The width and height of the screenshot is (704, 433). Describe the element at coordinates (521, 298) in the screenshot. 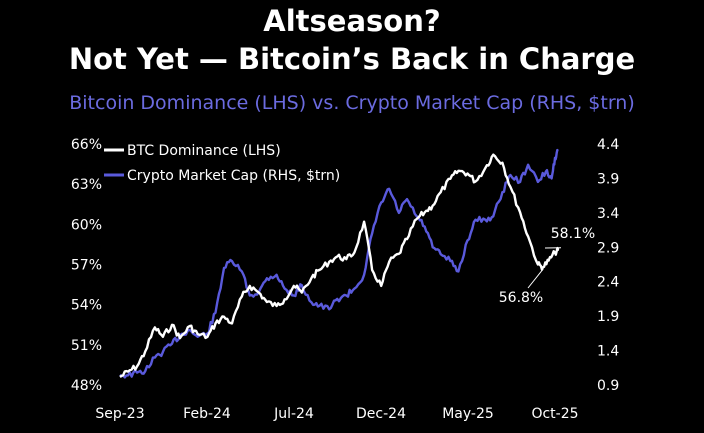

I see `annotation-label: 56.8%` at that location.